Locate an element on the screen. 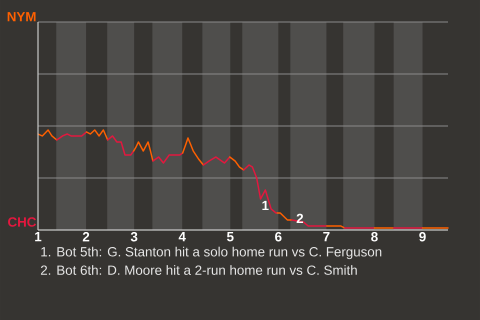 The width and height of the screenshot is (480, 320). x-tick-label: 8 is located at coordinates (374, 237).